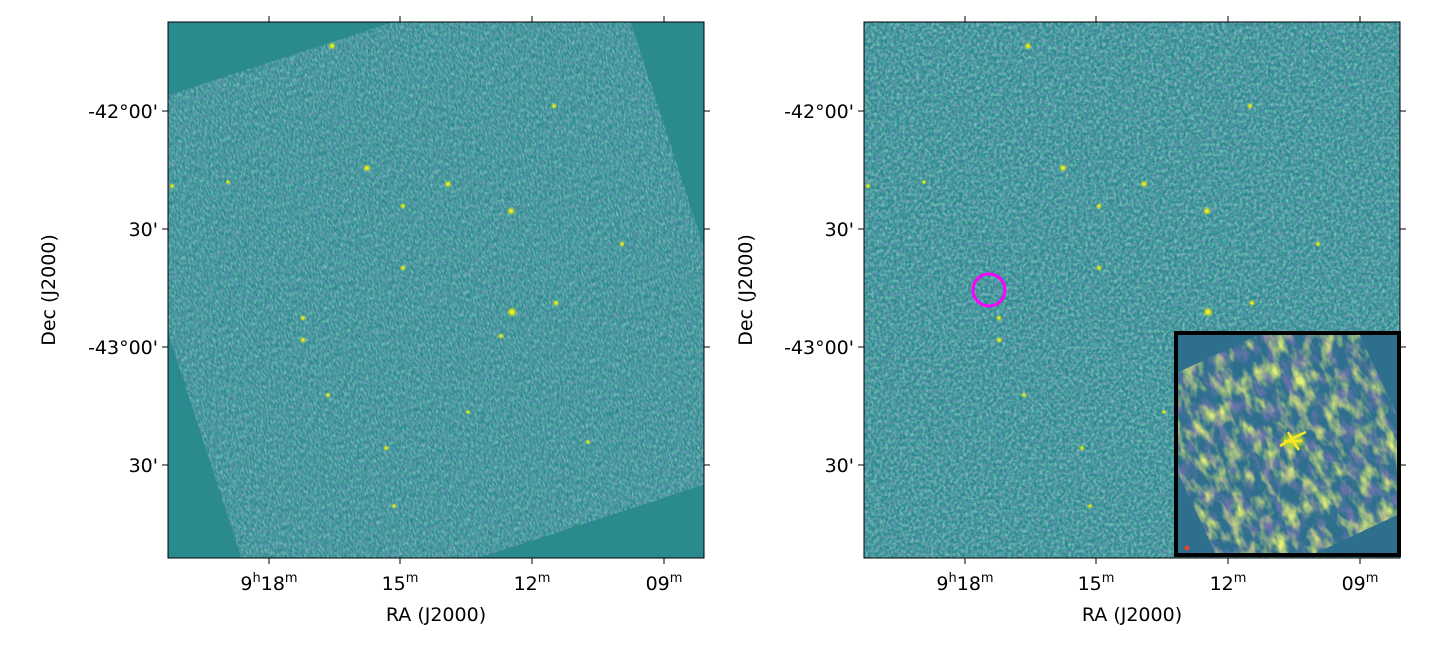 The height and width of the screenshot is (645, 1440). I want to click on inset-frame, so click(1287, 444).